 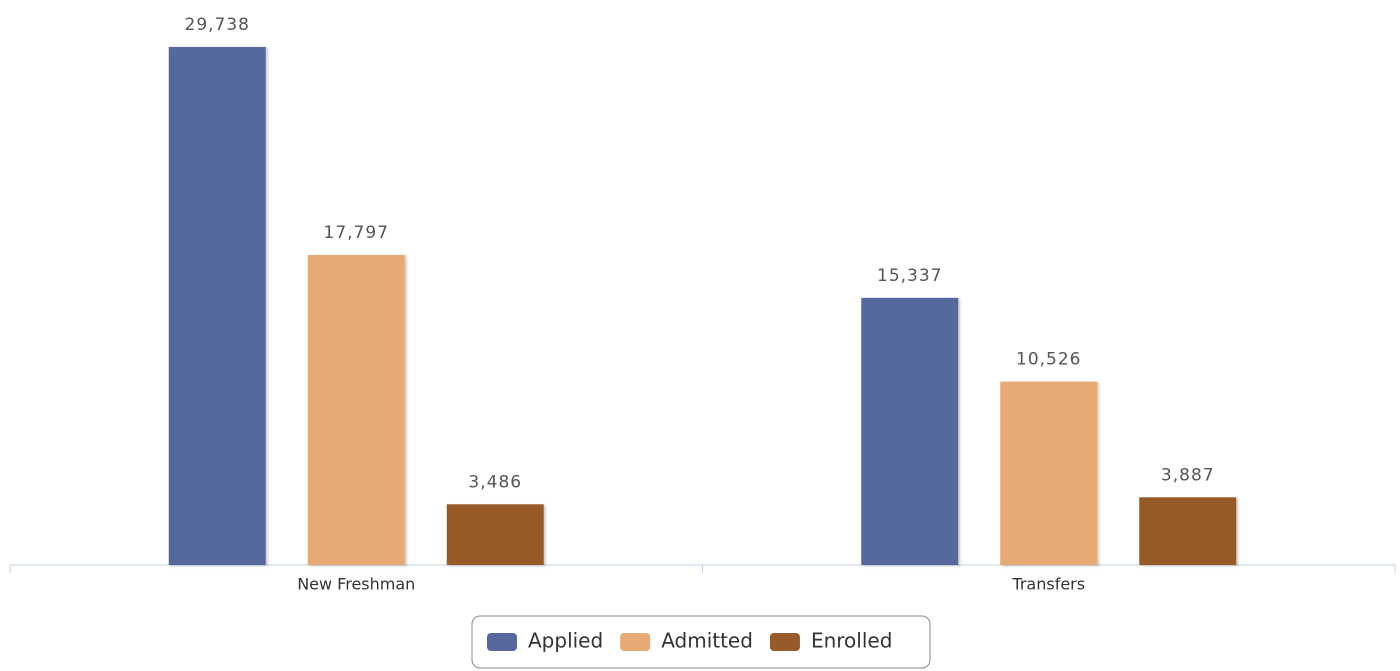 I want to click on legend-label: Applied, so click(x=565, y=641).